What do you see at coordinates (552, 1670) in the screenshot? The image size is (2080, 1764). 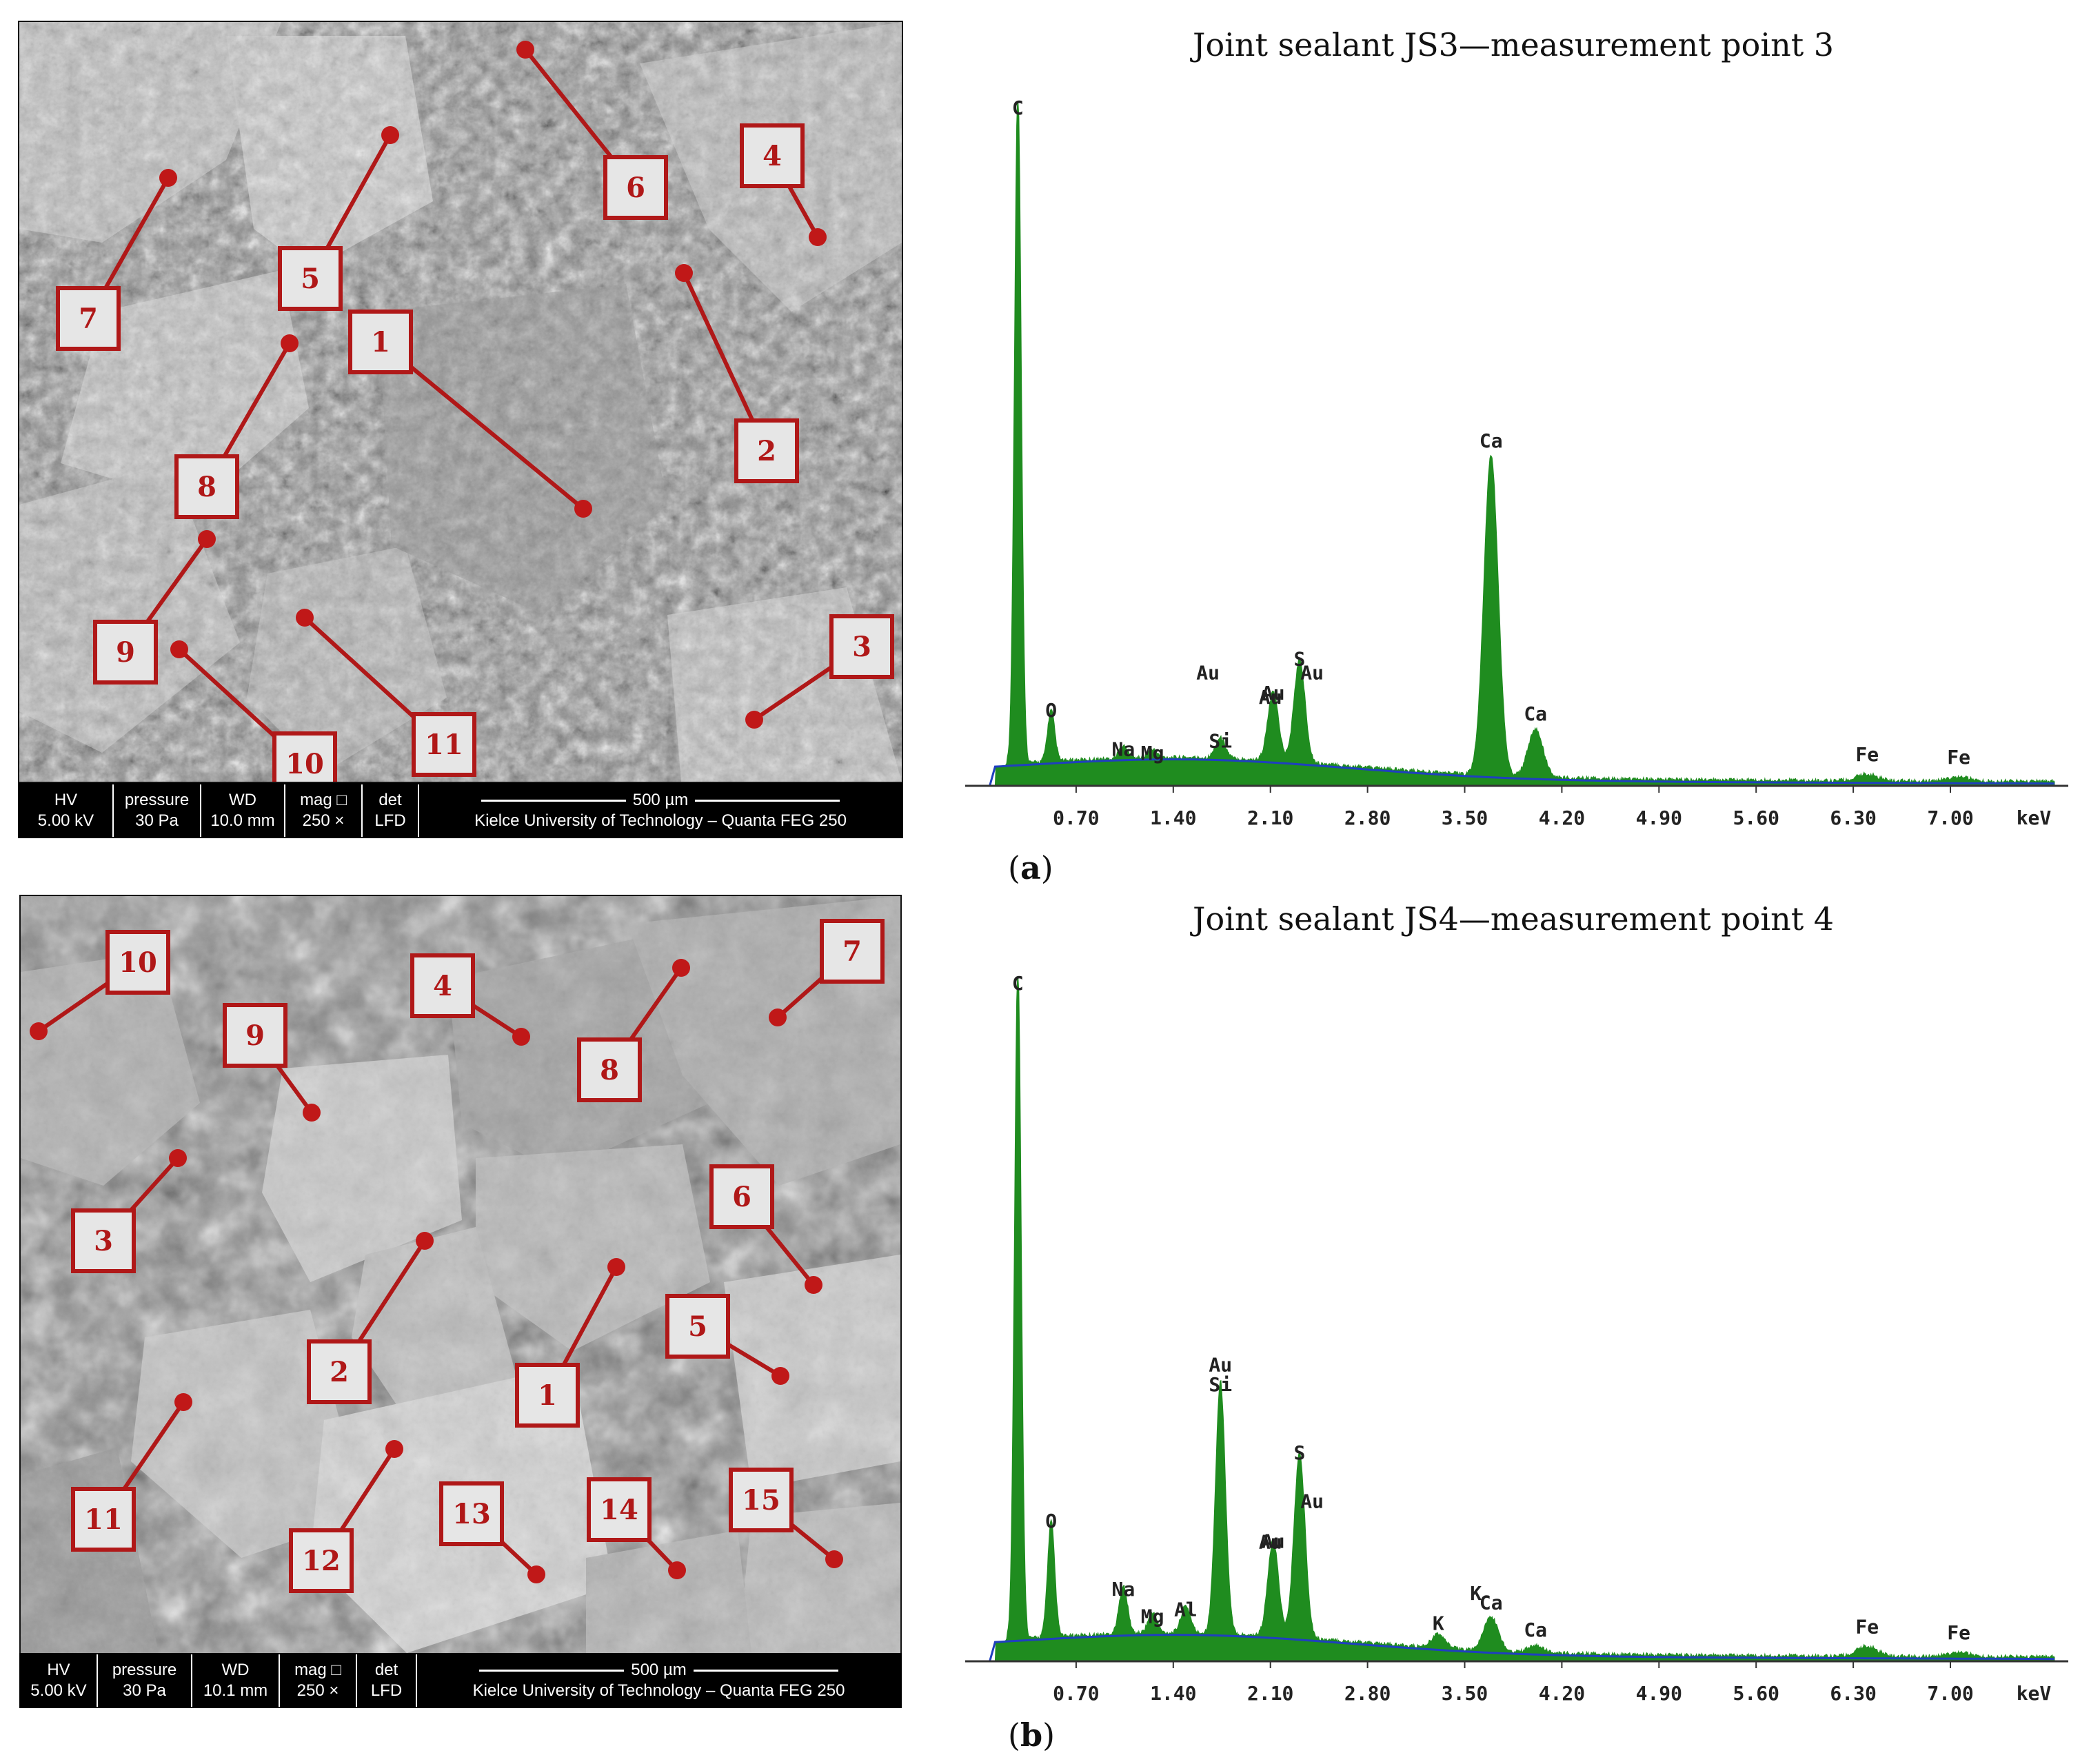 I see `scale-line-left` at bounding box center [552, 1670].